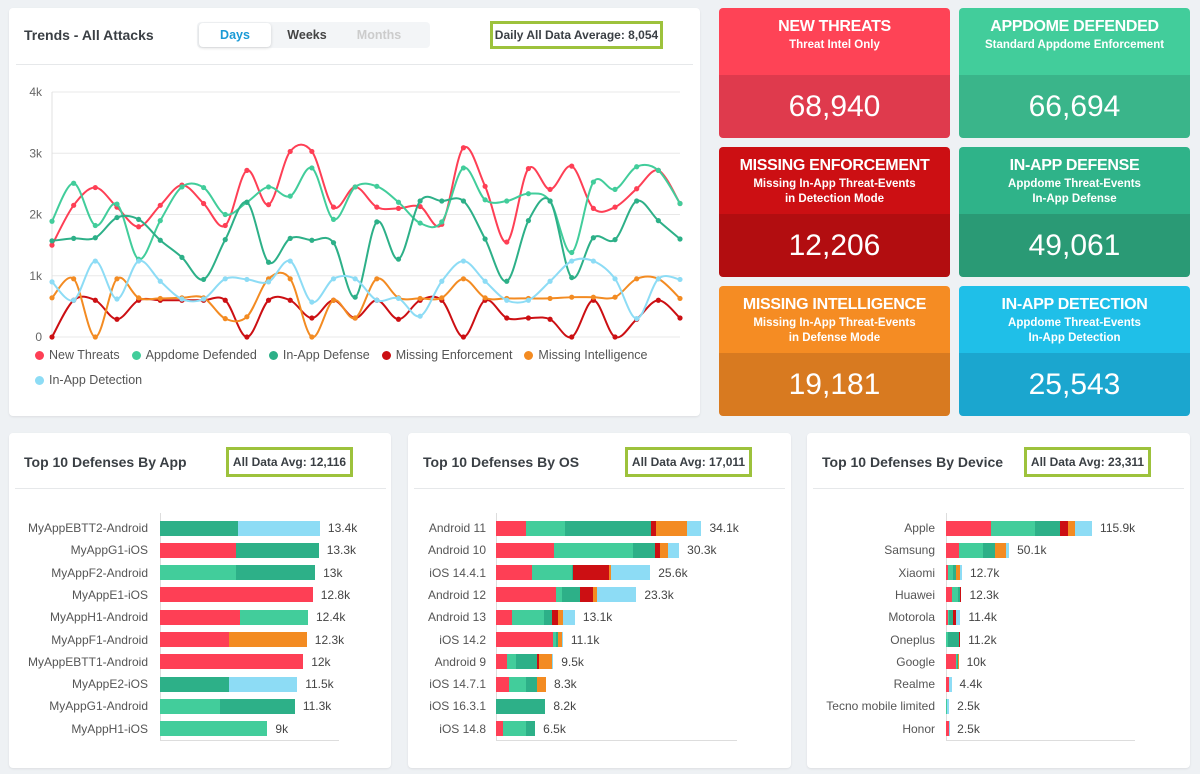 The image size is (1200, 774). What do you see at coordinates (319, 355) in the screenshot?
I see `legend-item-in-app-defense: In-App Defense` at bounding box center [319, 355].